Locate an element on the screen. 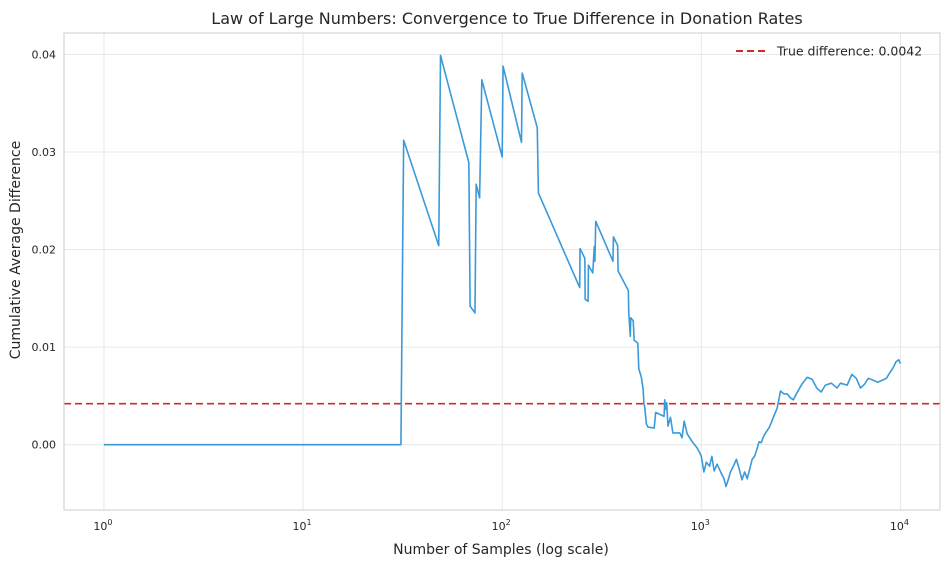  x-tick-label: 10³ is located at coordinates (700, 525).